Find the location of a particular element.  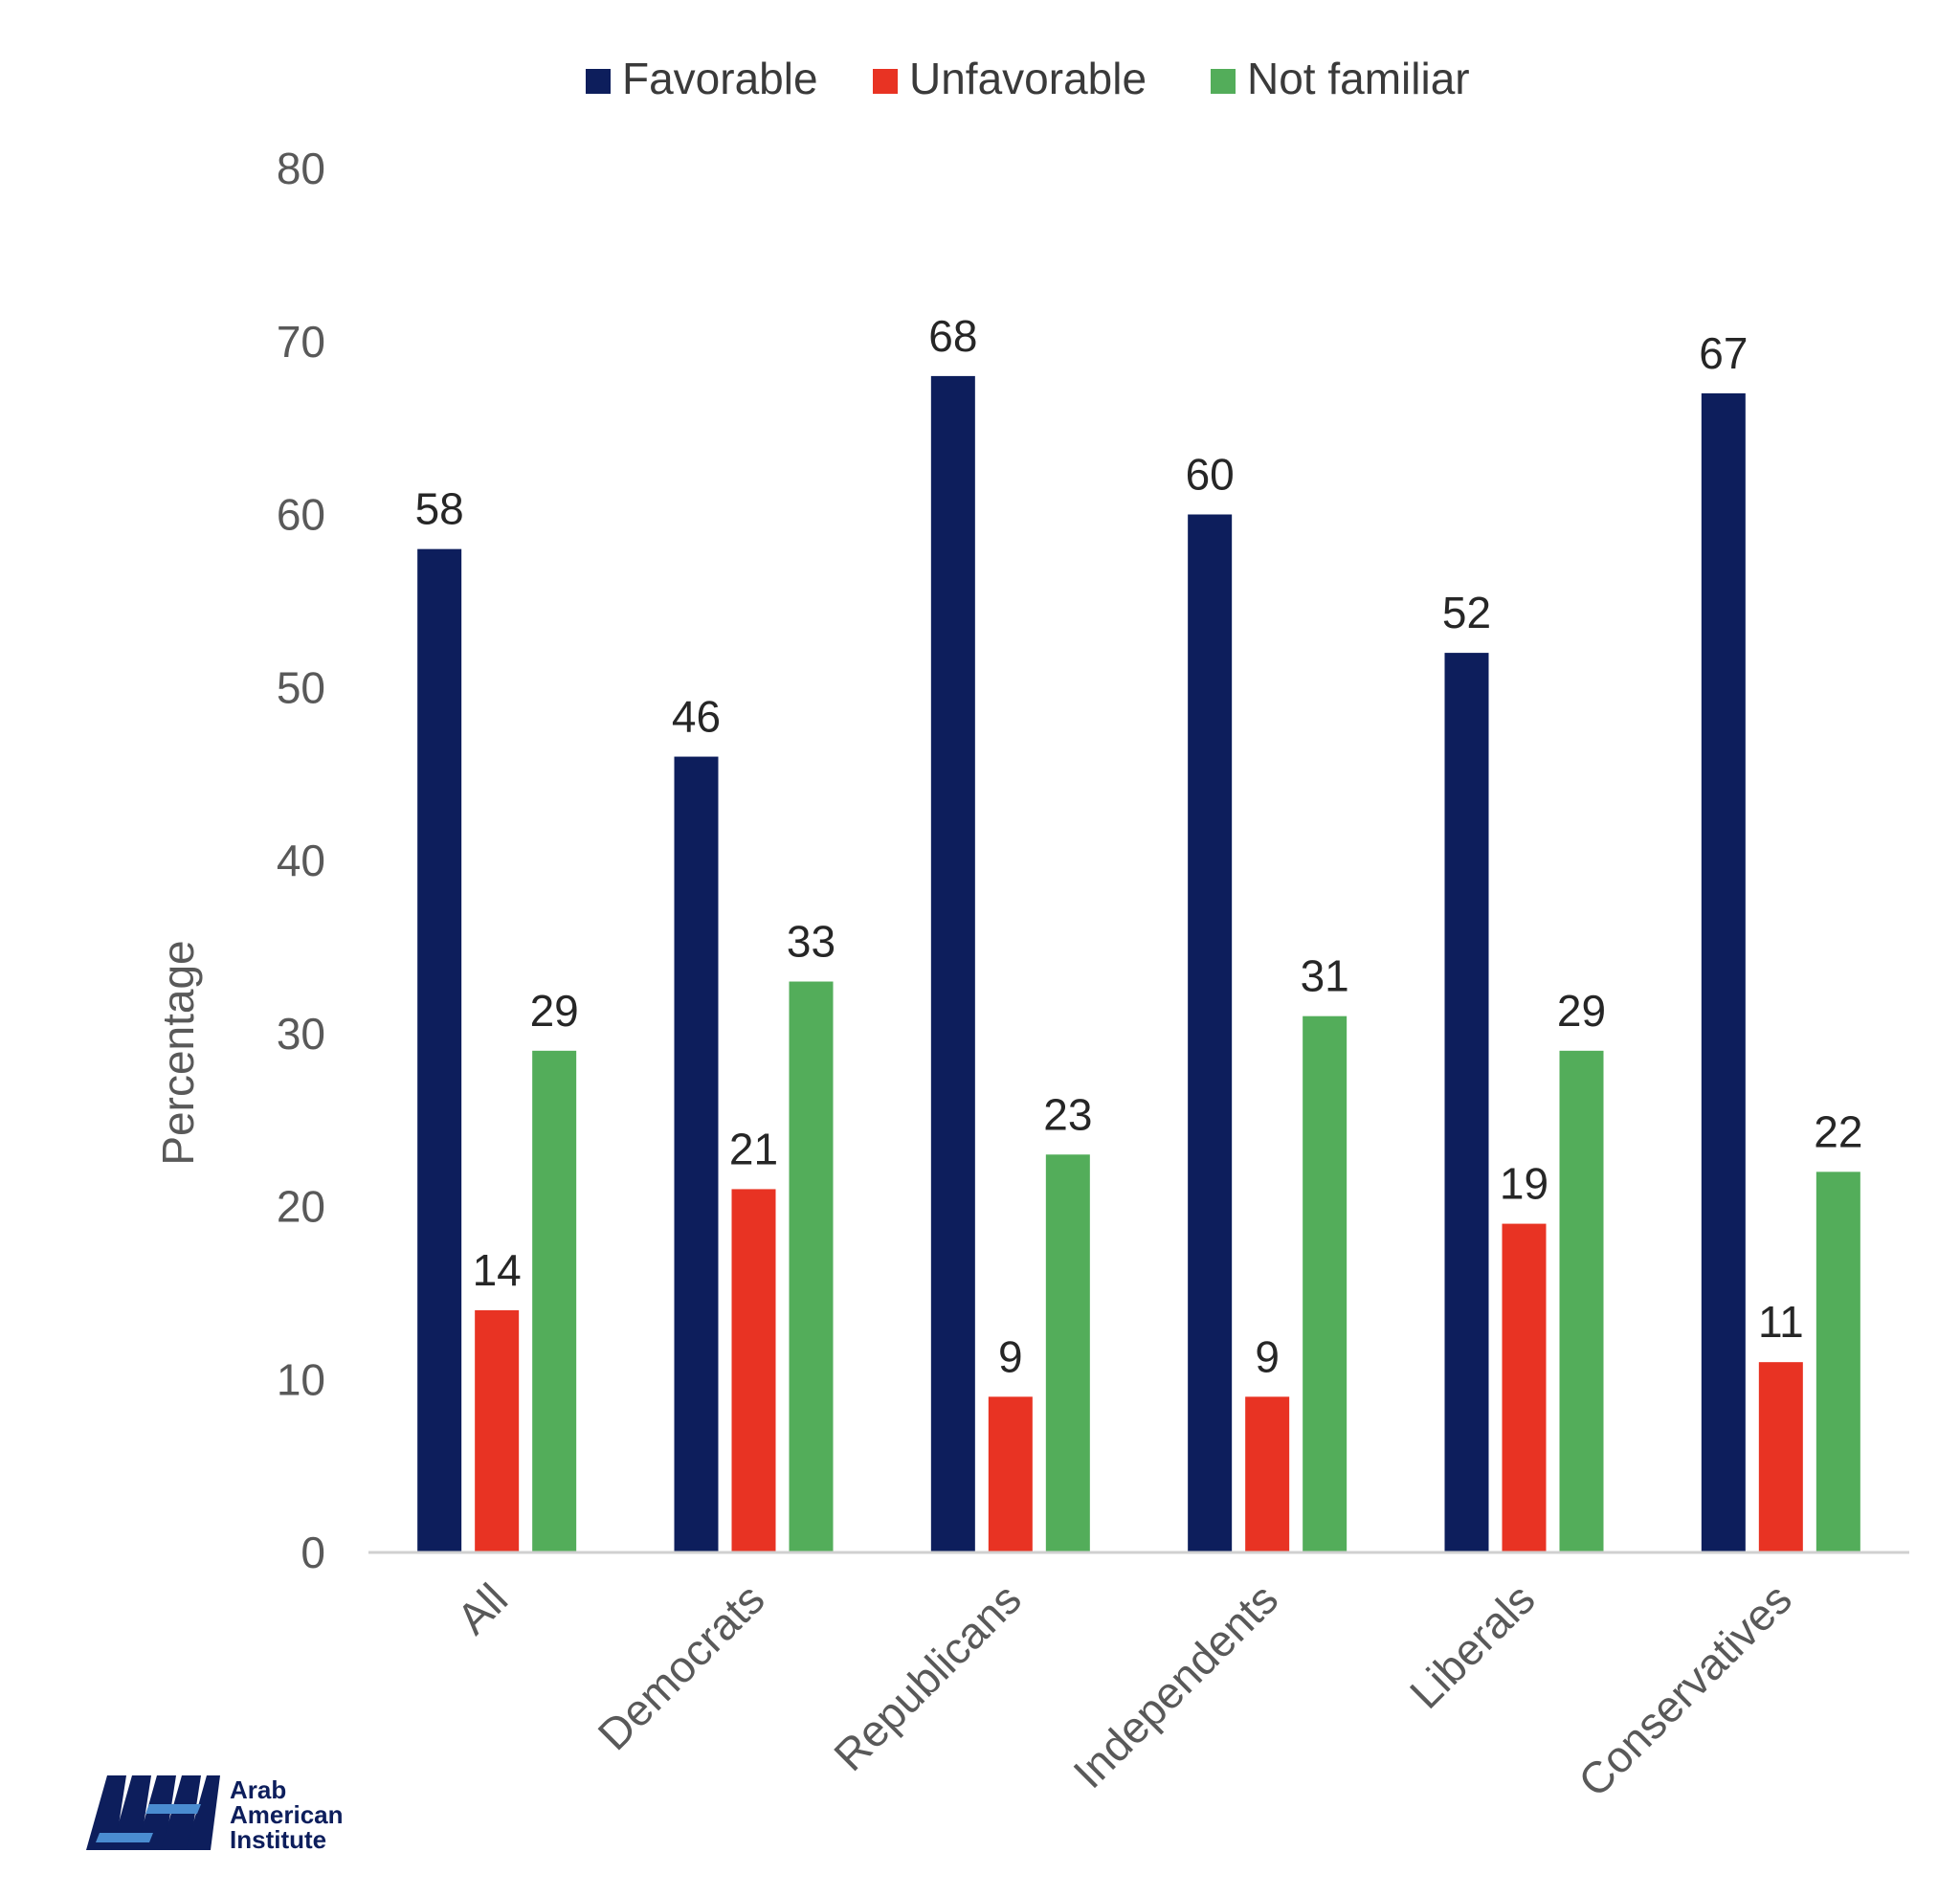

legend-label: Not familiar is located at coordinates (1358, 78).